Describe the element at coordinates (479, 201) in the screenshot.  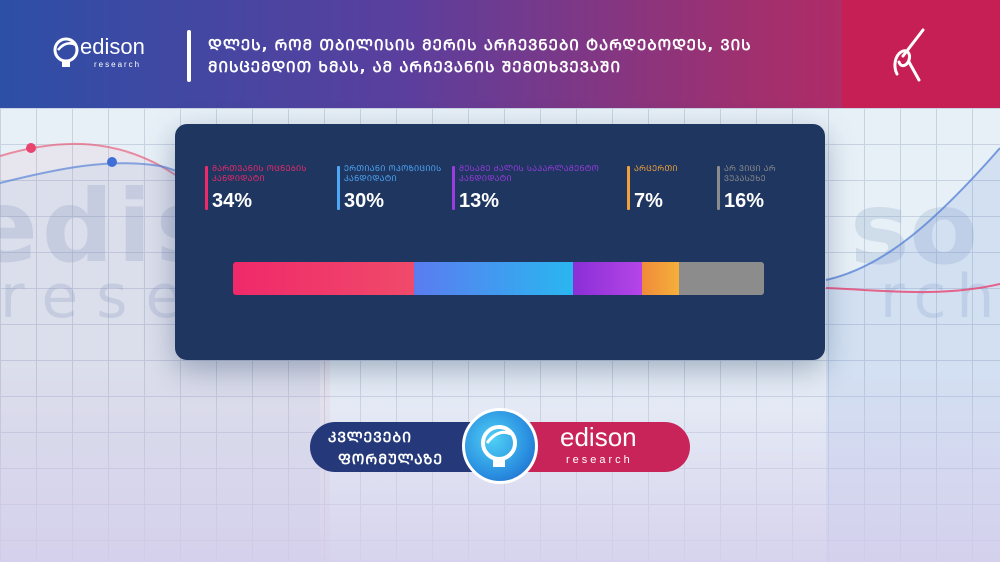
I see `legend-value: 13%` at that location.